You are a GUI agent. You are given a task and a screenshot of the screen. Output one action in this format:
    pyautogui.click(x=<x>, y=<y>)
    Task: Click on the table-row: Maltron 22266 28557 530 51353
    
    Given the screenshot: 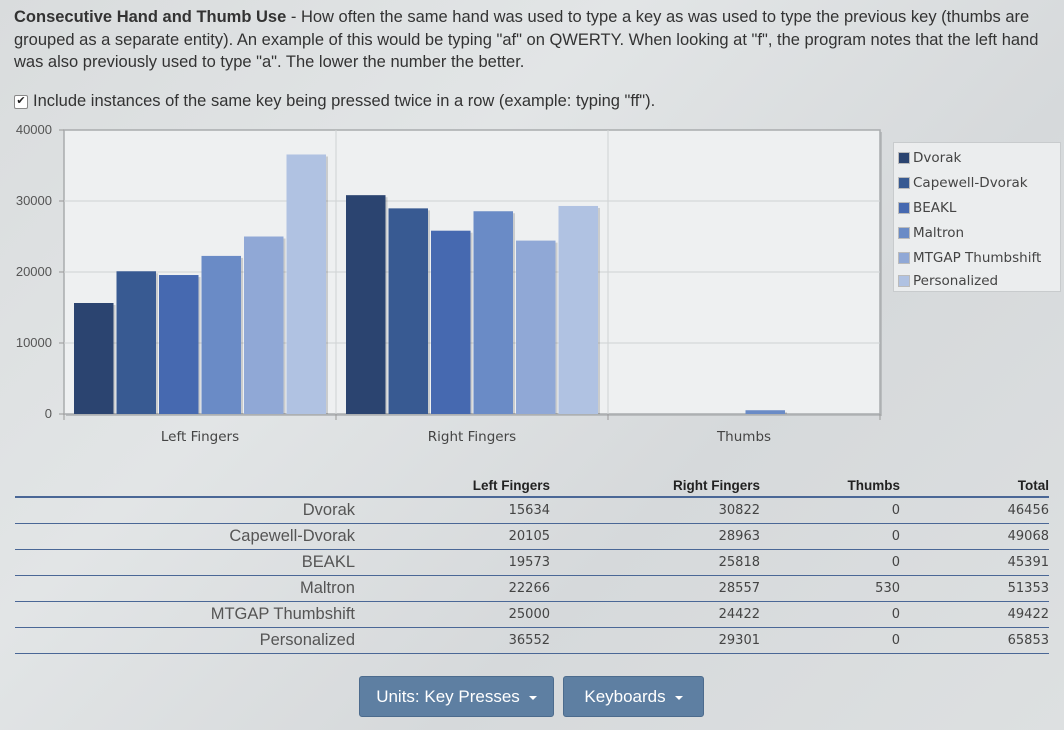 What is the action you would take?
    pyautogui.click(x=532, y=588)
    